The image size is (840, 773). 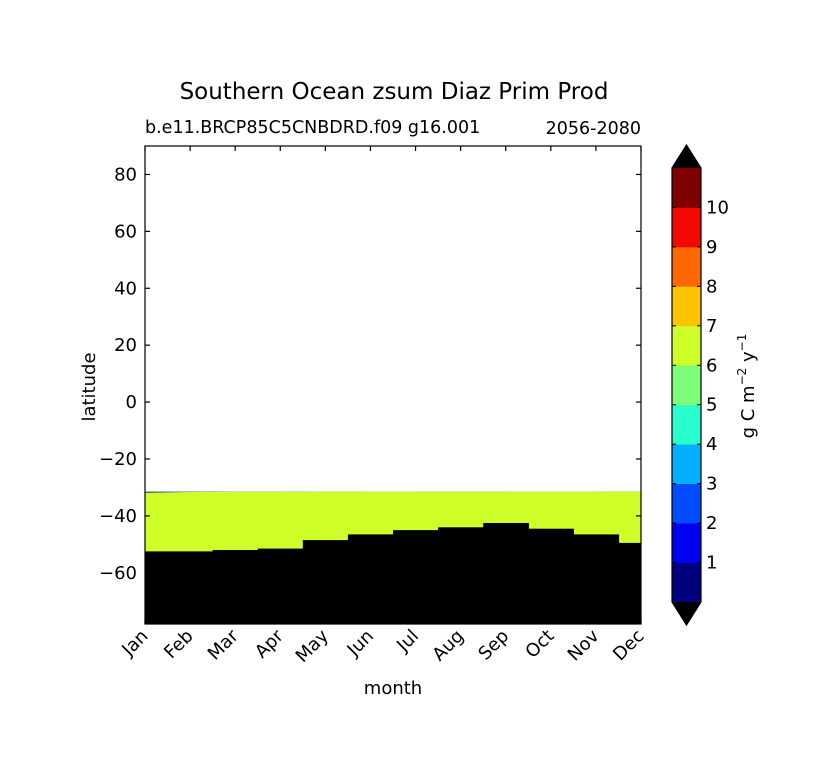 I want to click on colorbar-label-unit: g C m, so click(x=748, y=411).